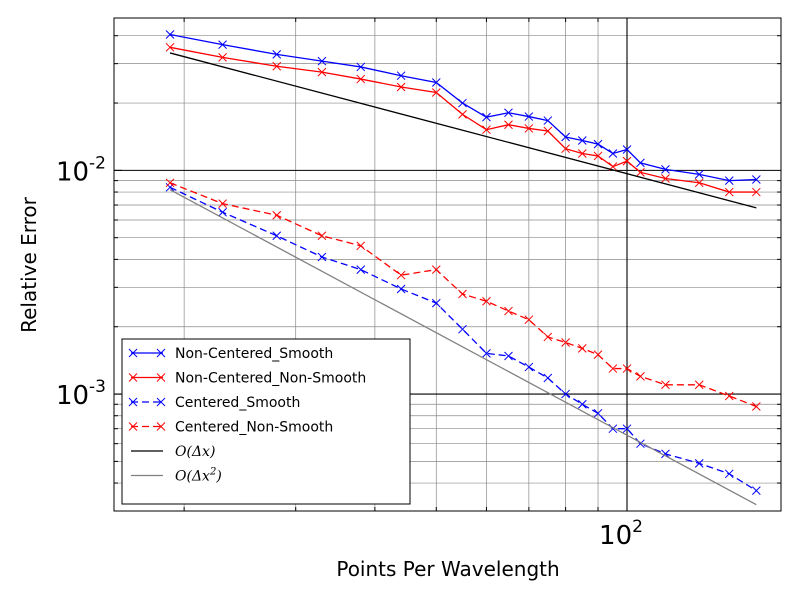 This screenshot has width=800, height=600. I want to click on y-tick-label: 10-2, so click(81, 170).